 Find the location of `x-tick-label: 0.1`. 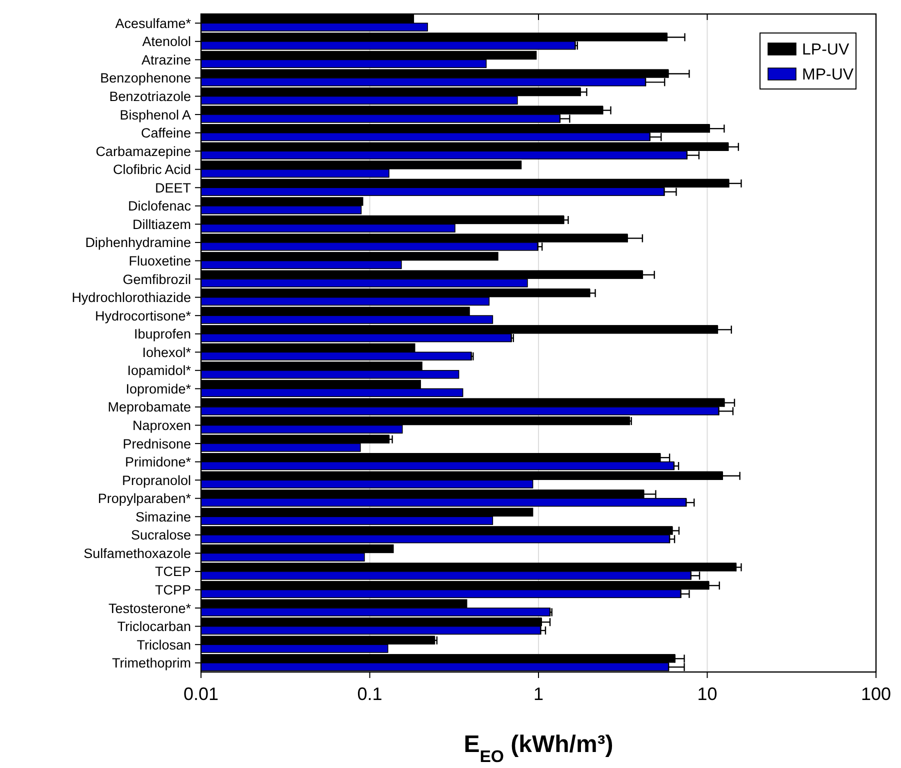

x-tick-label: 0.1 is located at coordinates (369, 694).